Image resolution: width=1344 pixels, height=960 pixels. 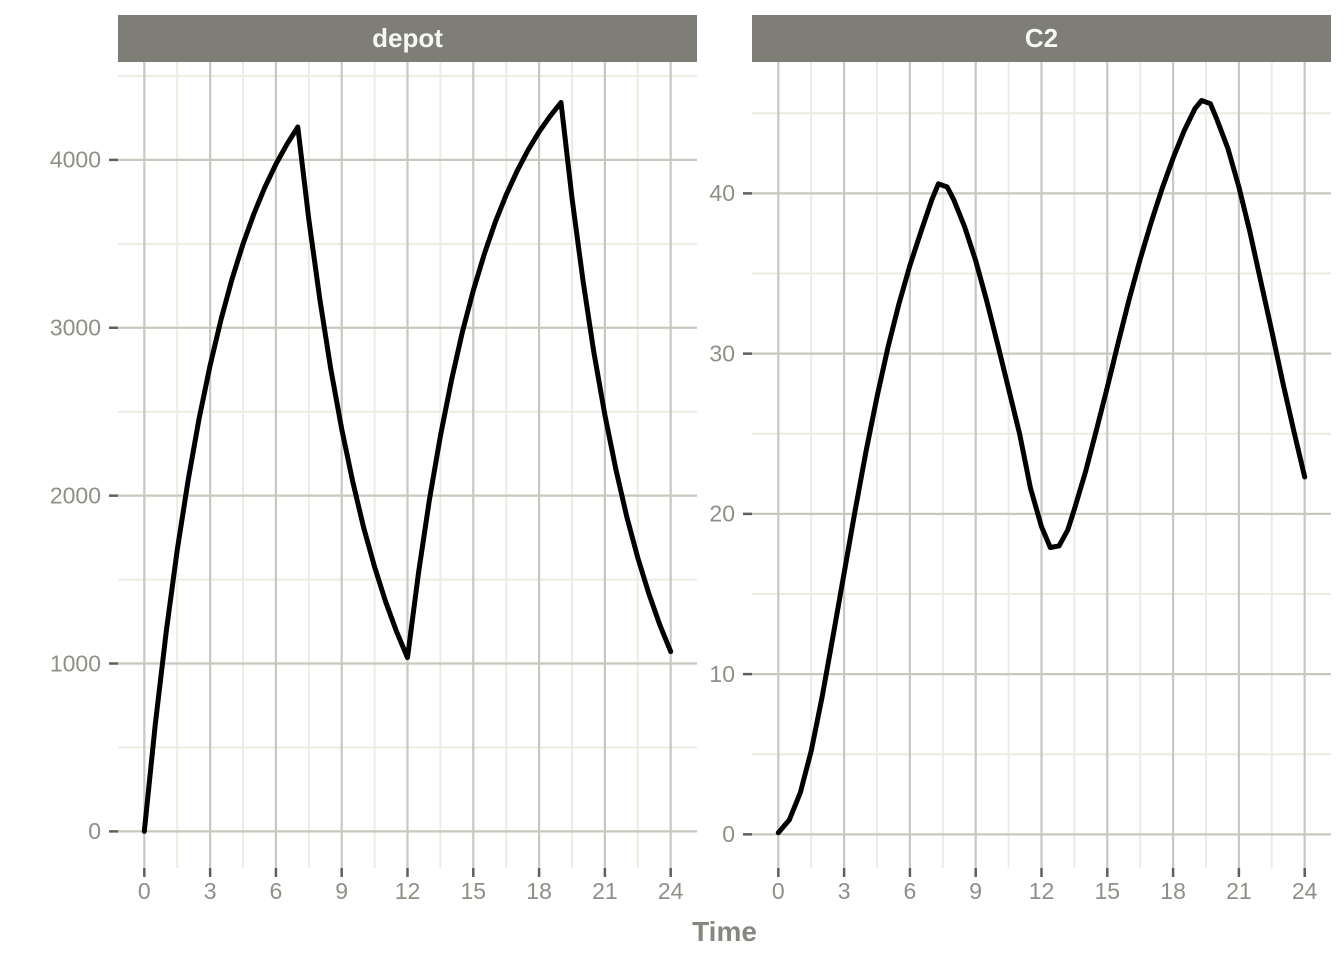 I want to click on y-tick-label: 20, so click(x=722, y=514).